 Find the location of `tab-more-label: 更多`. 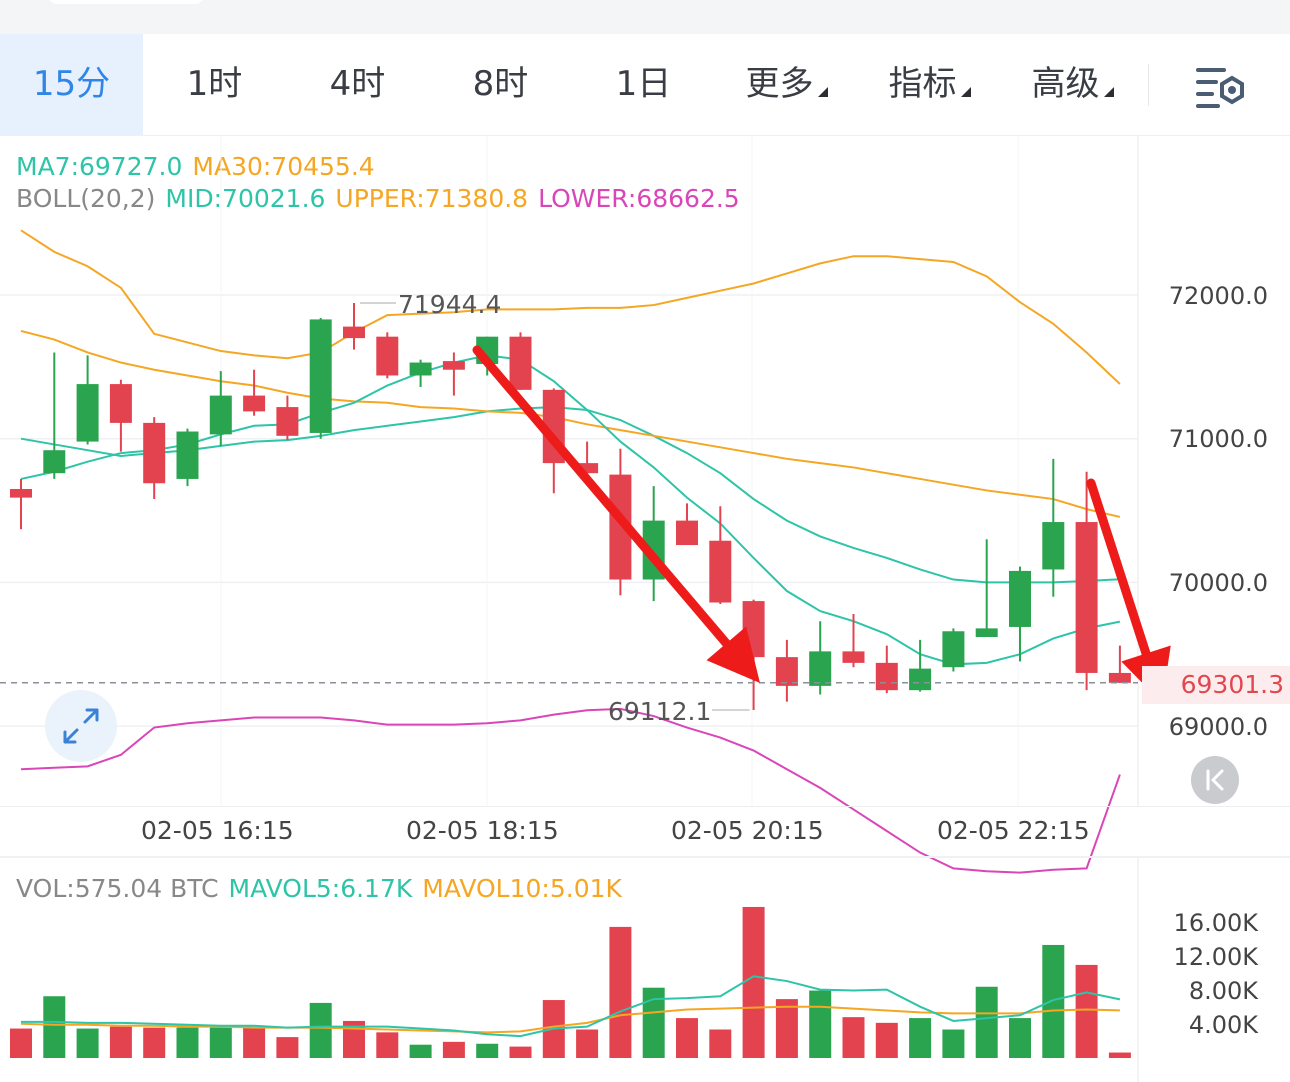

tab-more-label: 更多 is located at coordinates (779, 84).